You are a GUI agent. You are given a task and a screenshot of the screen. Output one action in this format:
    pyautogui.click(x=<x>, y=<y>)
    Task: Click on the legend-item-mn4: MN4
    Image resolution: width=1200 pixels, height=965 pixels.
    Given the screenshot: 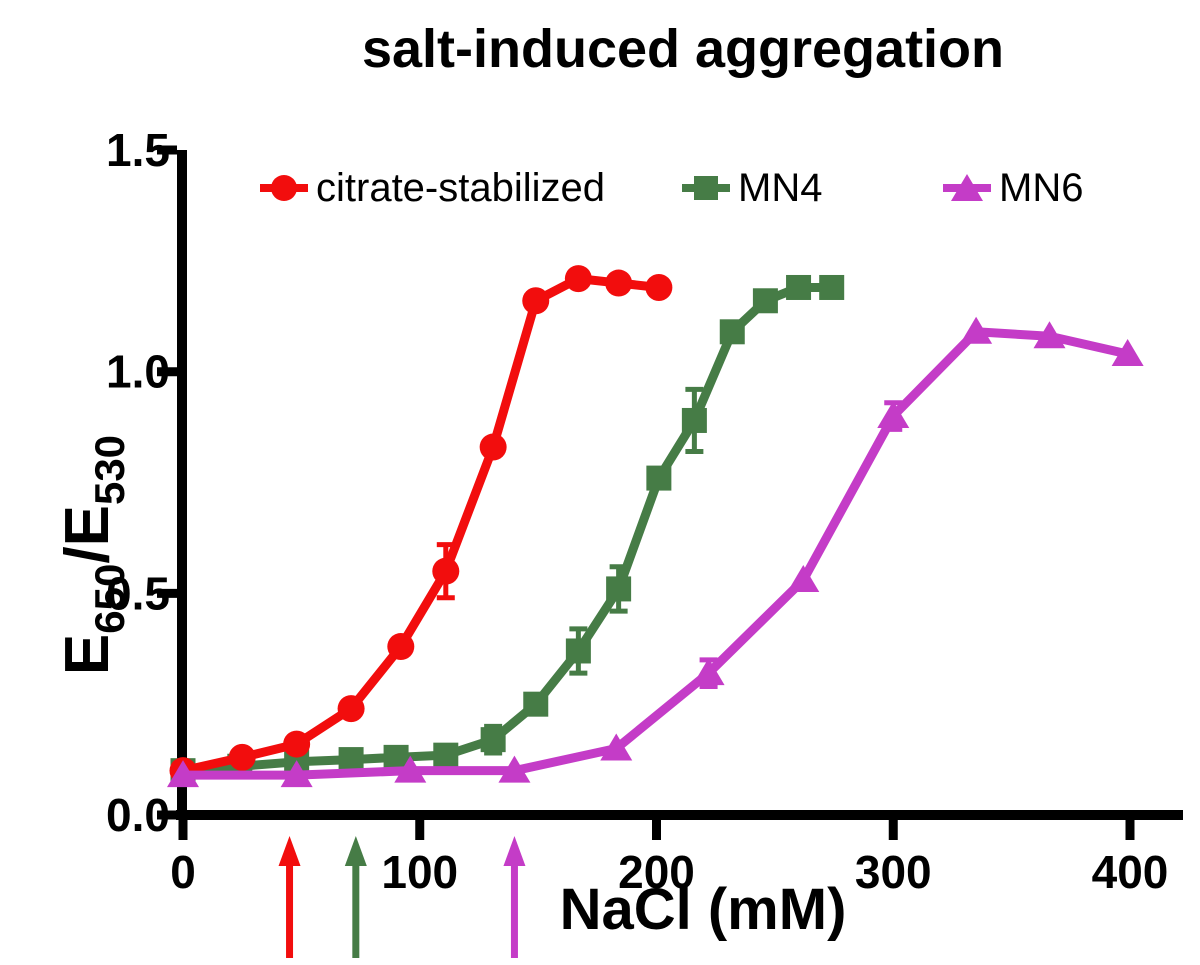 What is the action you would take?
    pyautogui.click(x=752, y=188)
    